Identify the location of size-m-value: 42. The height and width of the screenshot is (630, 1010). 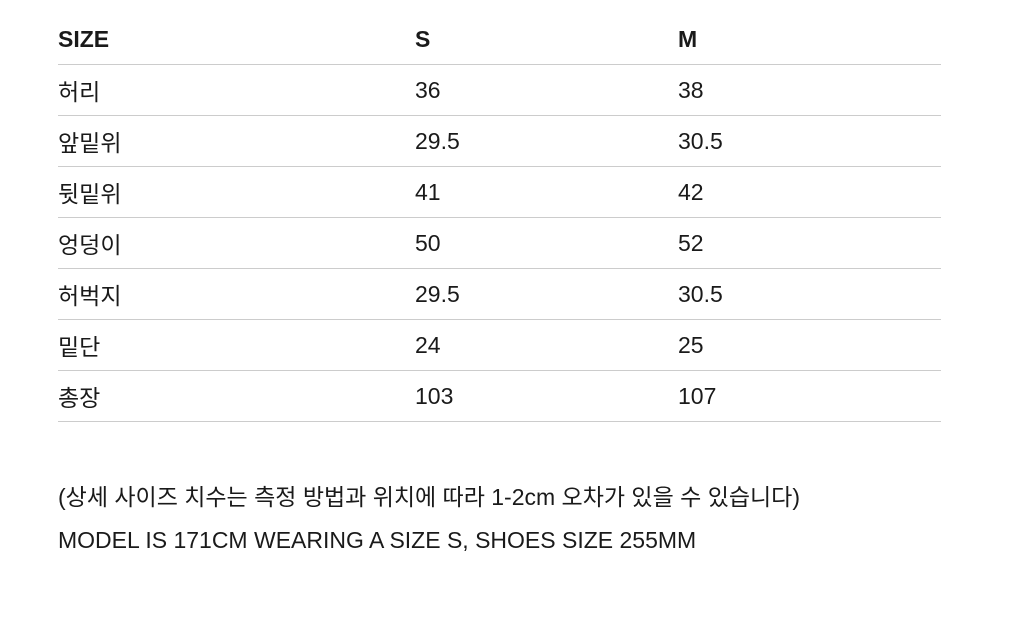
(809, 192).